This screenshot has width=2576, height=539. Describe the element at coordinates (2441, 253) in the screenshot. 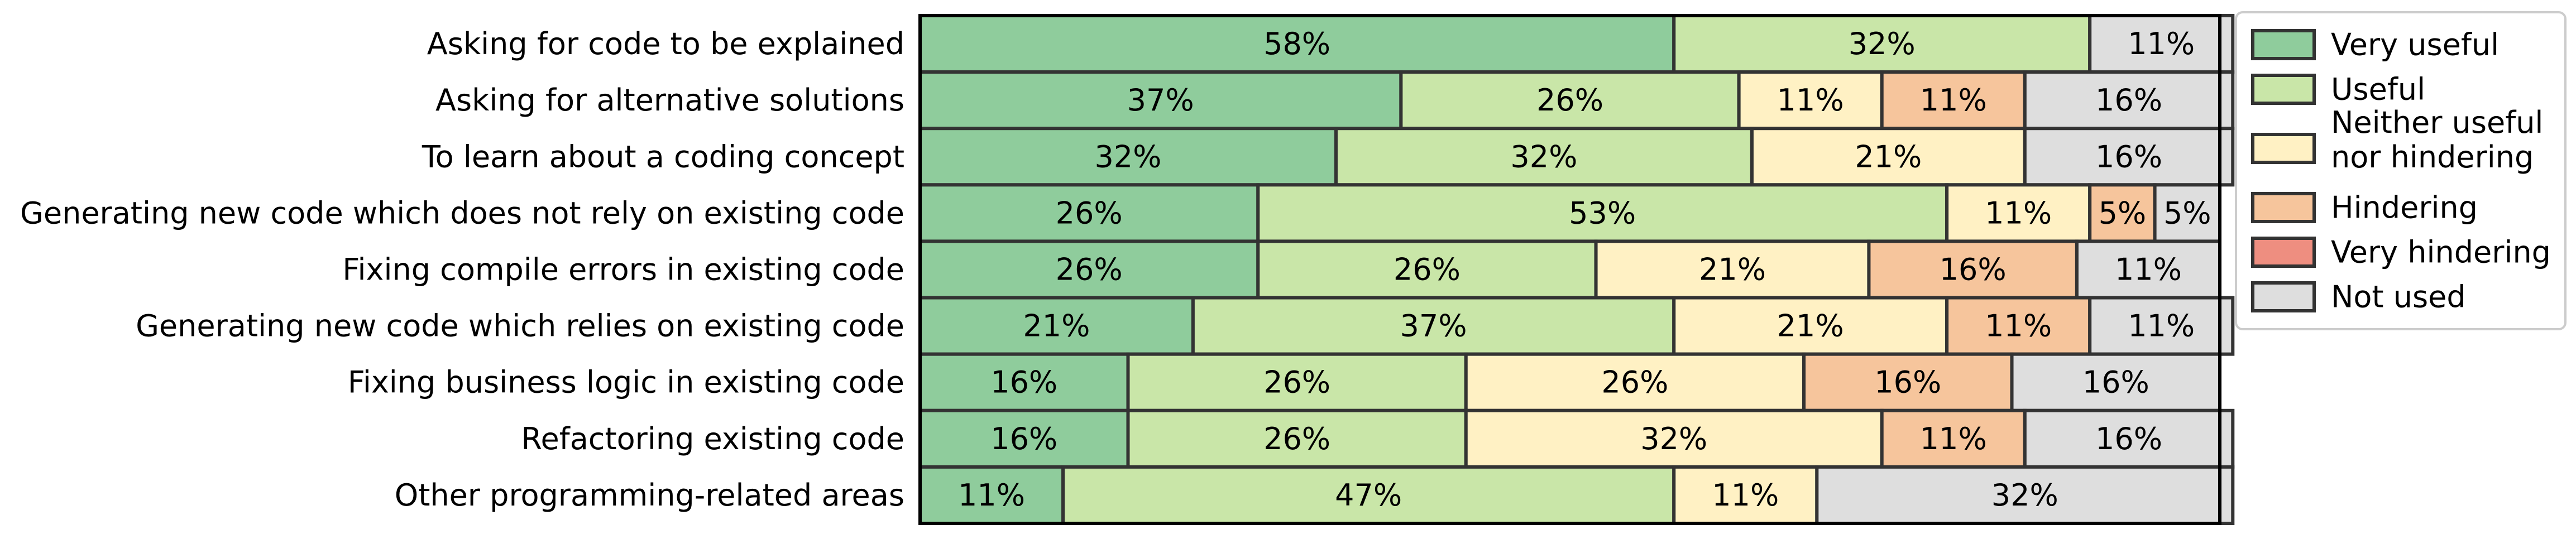

I see `legend-entry-label: Very hindering` at that location.